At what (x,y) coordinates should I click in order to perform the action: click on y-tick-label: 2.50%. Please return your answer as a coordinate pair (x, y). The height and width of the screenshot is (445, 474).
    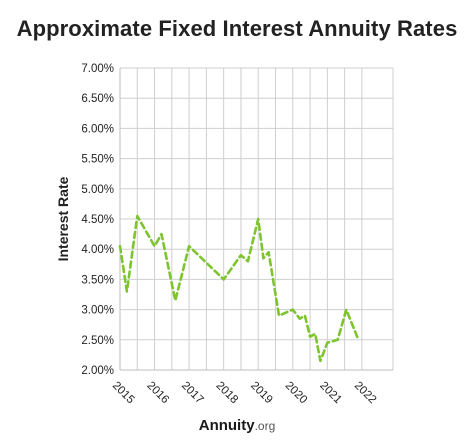
    Looking at the image, I should click on (97, 341).